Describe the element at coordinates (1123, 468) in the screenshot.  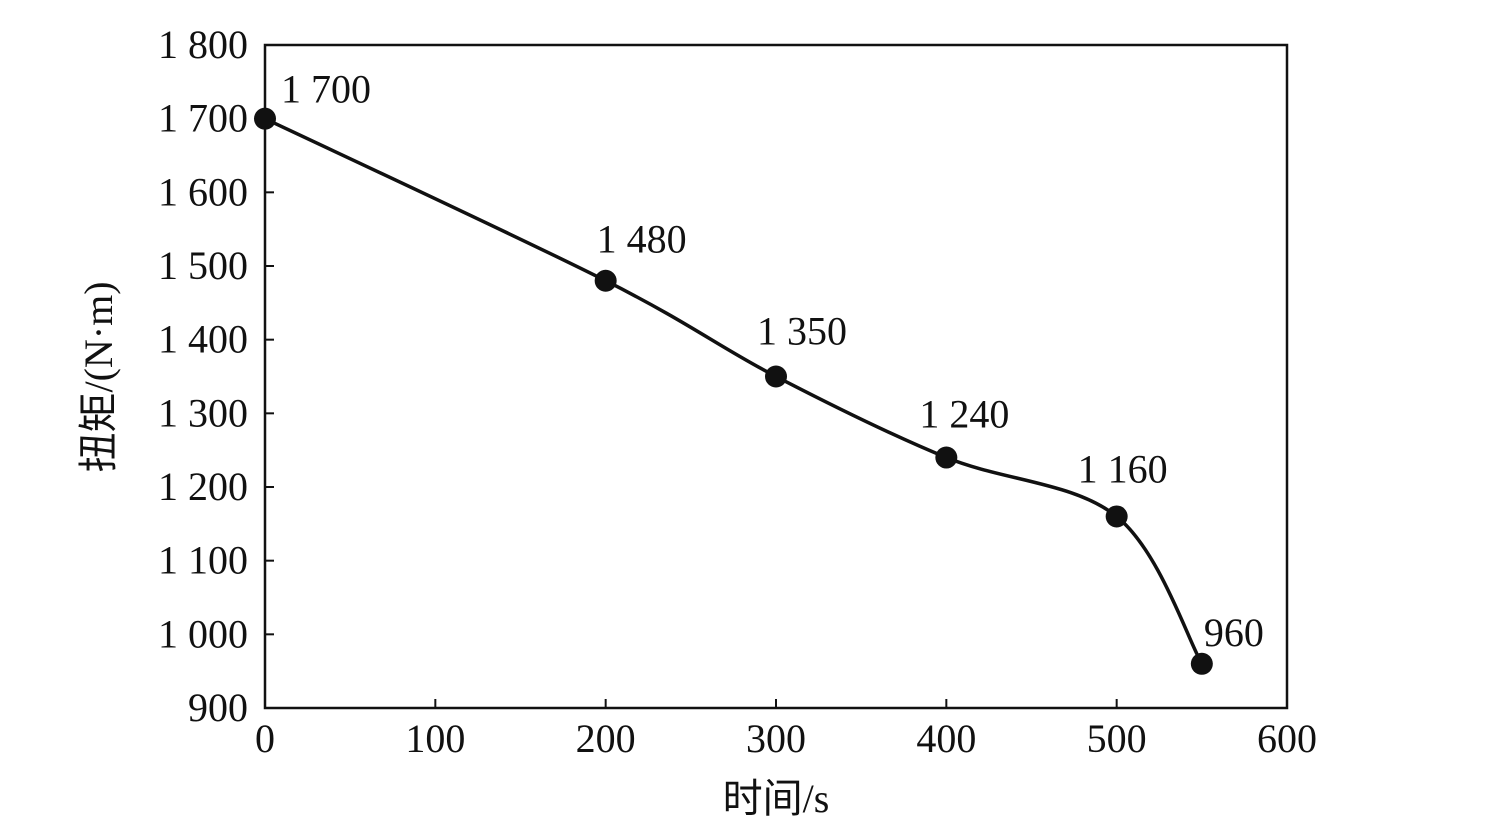
I see `data-label: 1 160` at that location.